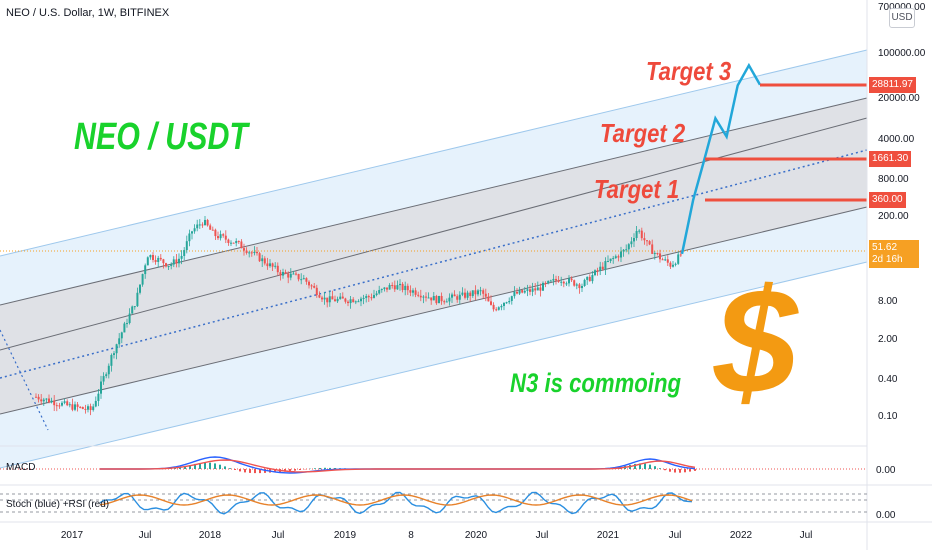 Image resolution: width=932 pixels, height=550 pixels. What do you see at coordinates (885, 247) in the screenshot?
I see `last-price-value: 51.62` at bounding box center [885, 247].